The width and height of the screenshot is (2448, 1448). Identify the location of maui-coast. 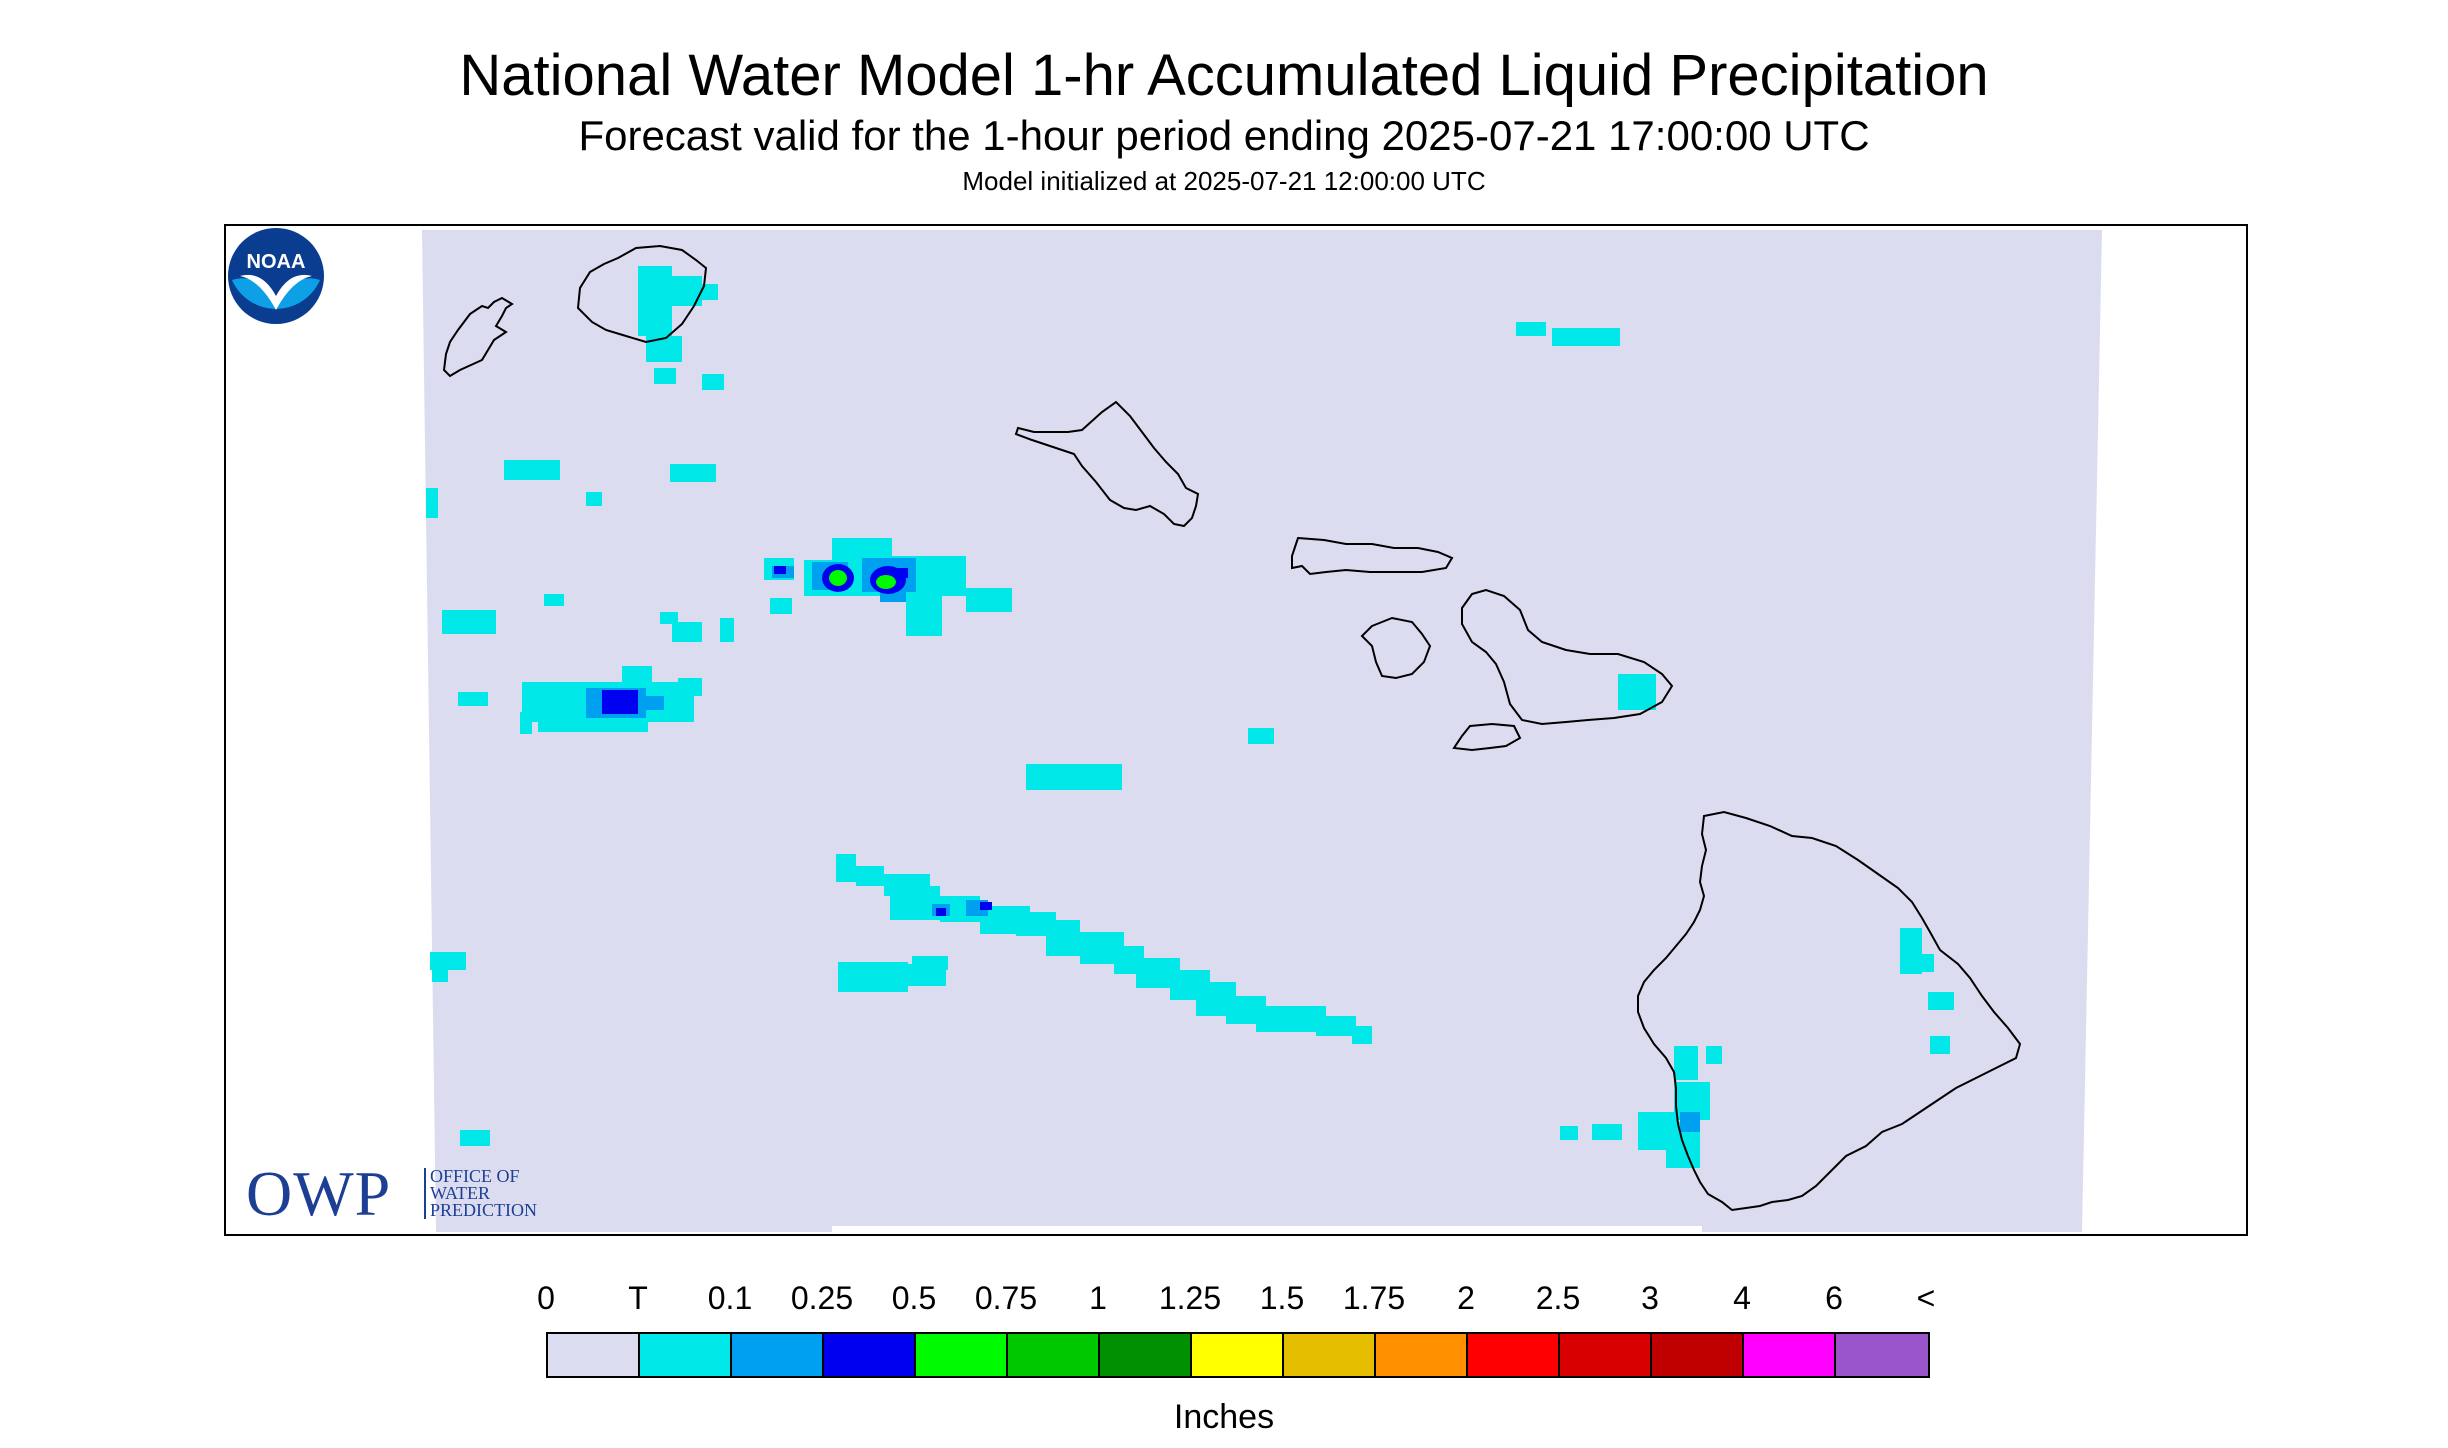
(1567, 657).